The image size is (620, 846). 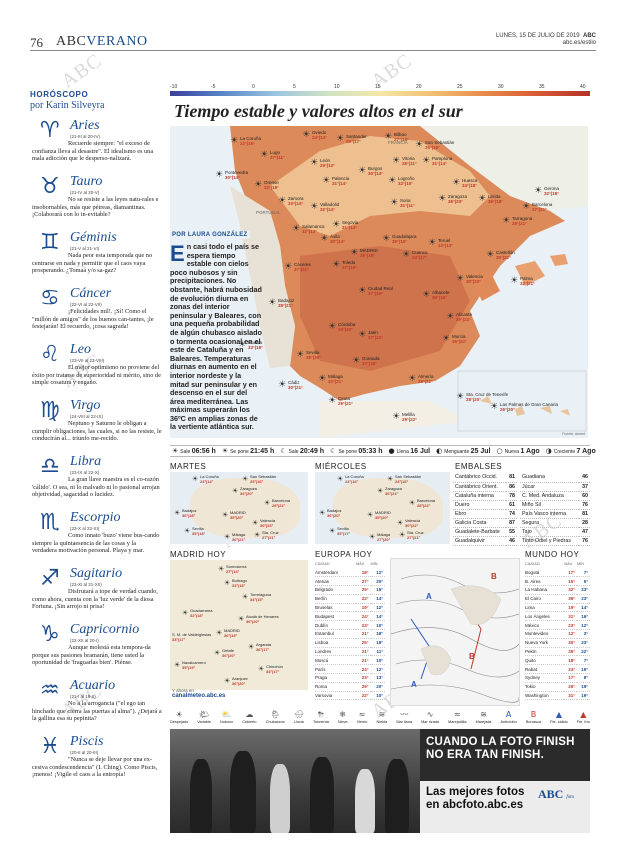 What do you see at coordinates (354, 479) in the screenshot?
I see `city-forecast: La Coruña 24°|16°` at bounding box center [354, 479].